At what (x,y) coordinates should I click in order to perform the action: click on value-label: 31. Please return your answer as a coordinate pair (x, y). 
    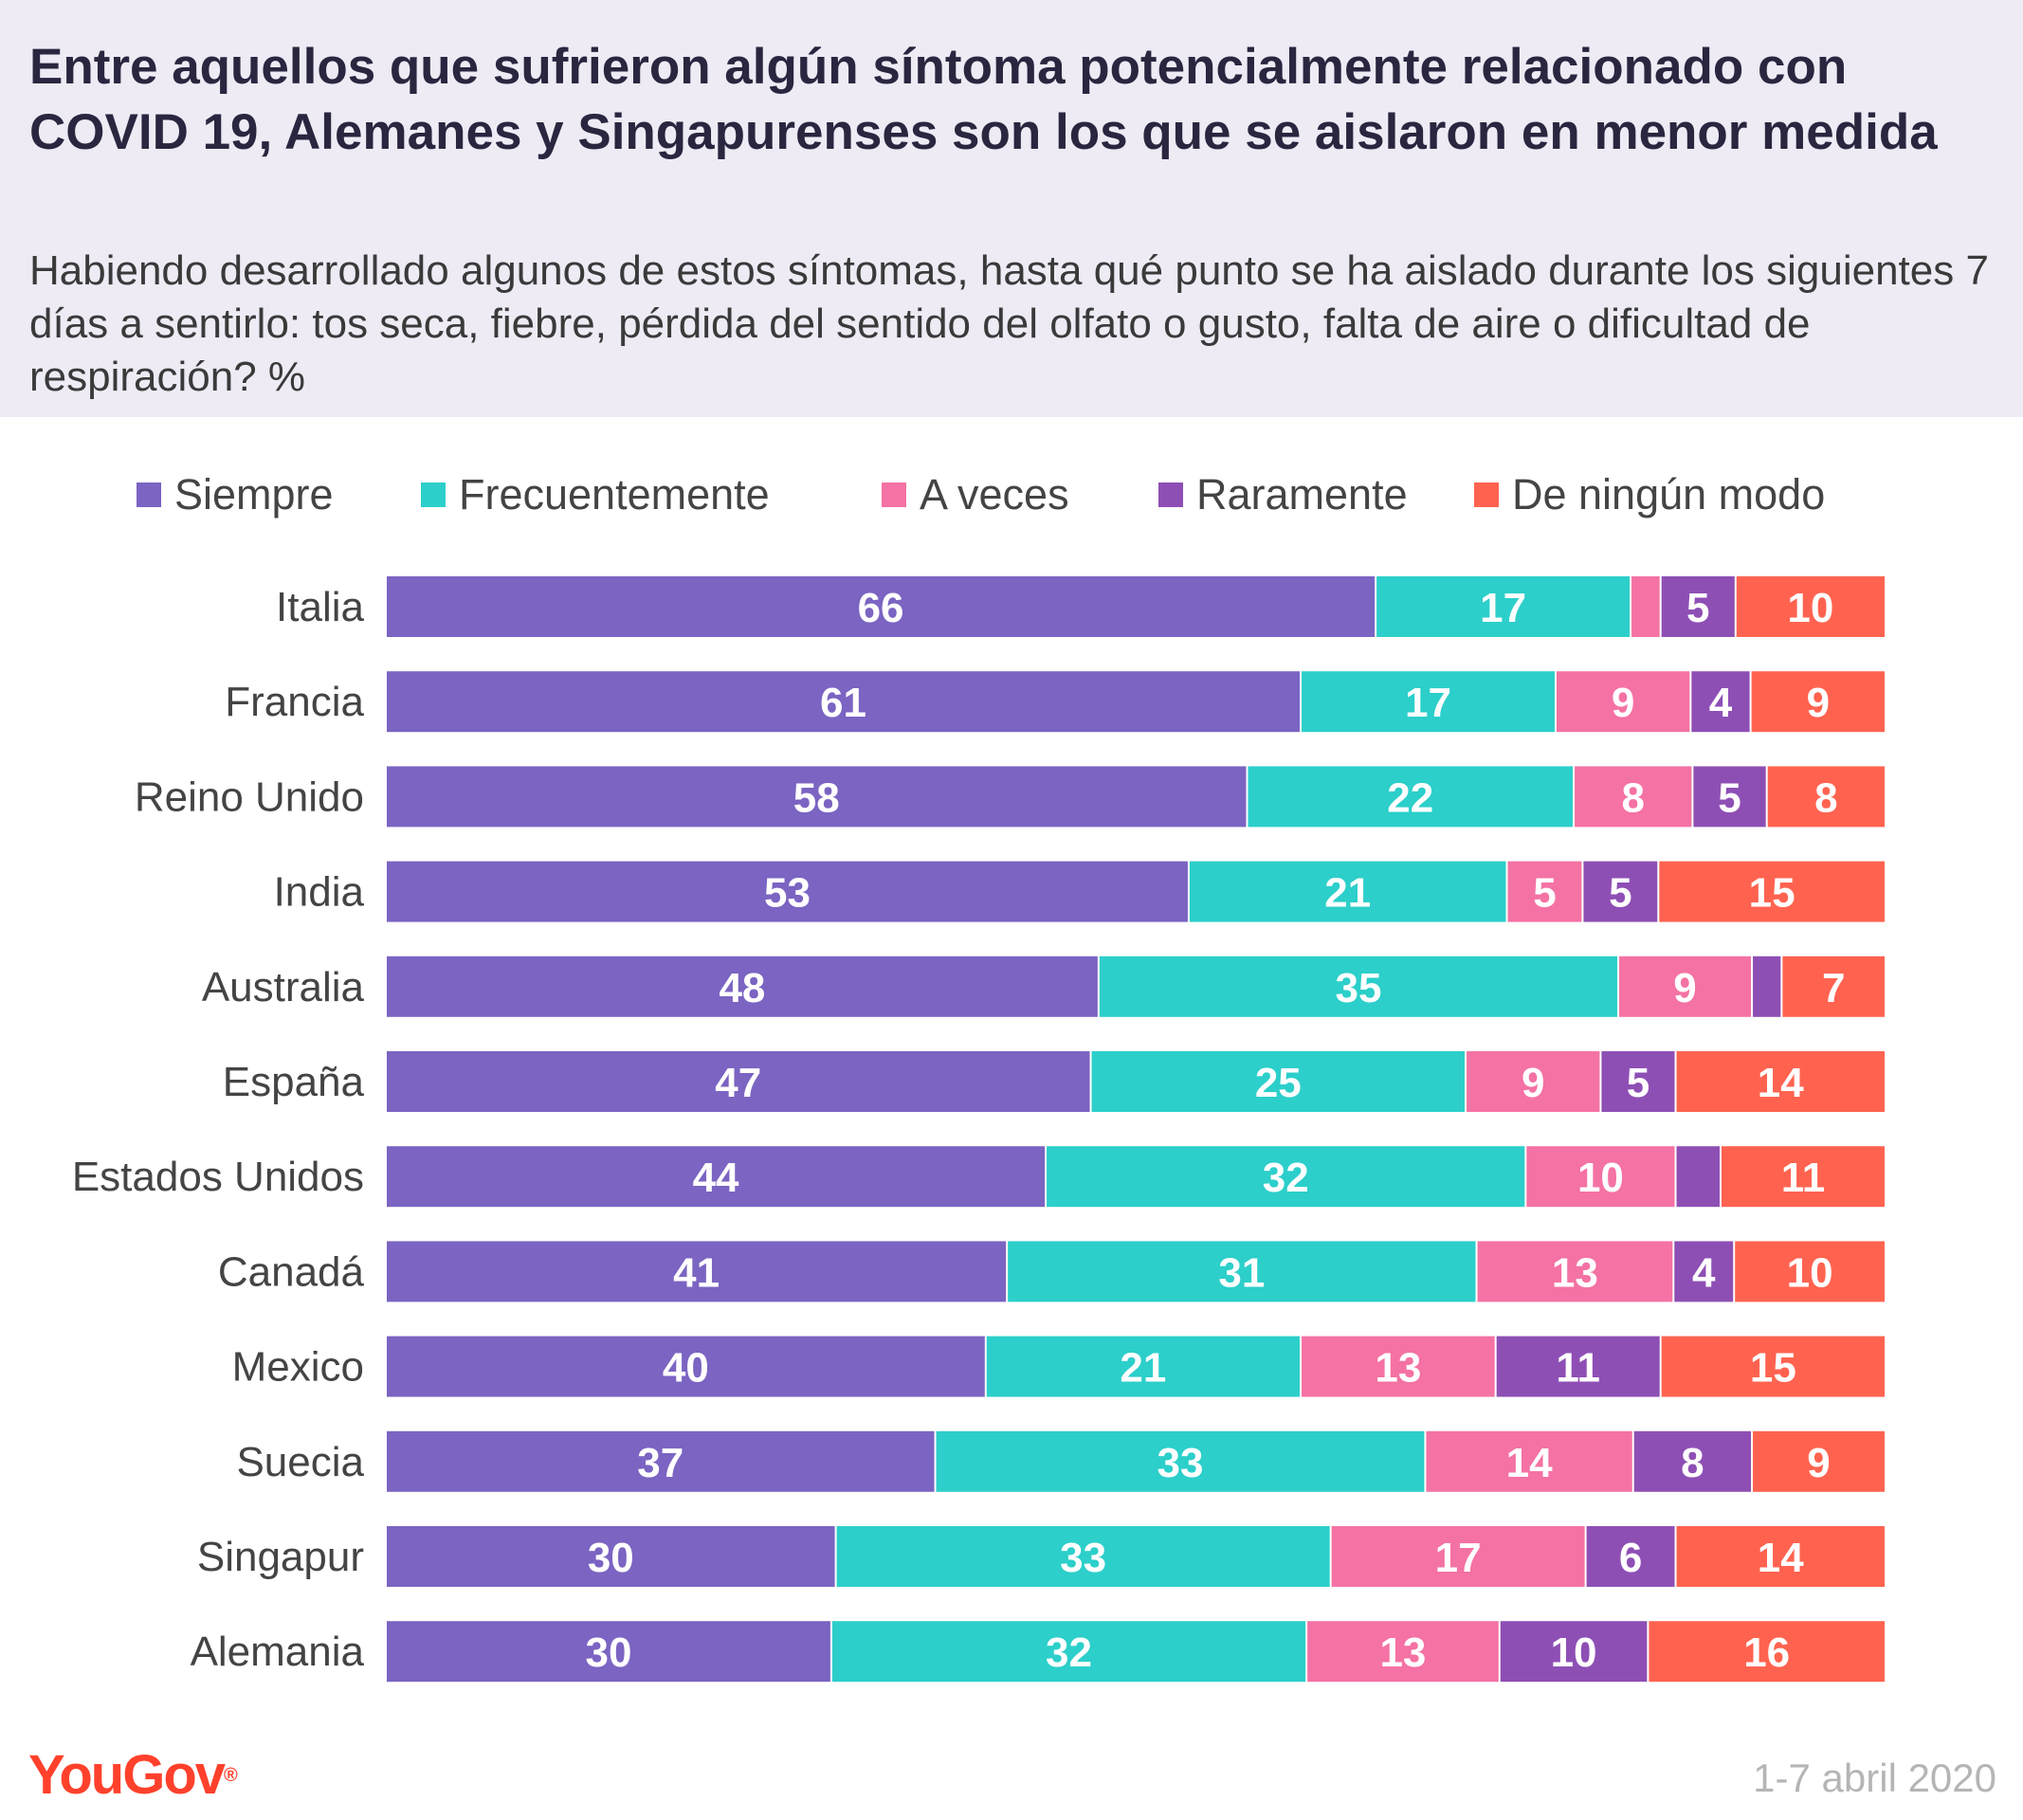
    Looking at the image, I should click on (1241, 1272).